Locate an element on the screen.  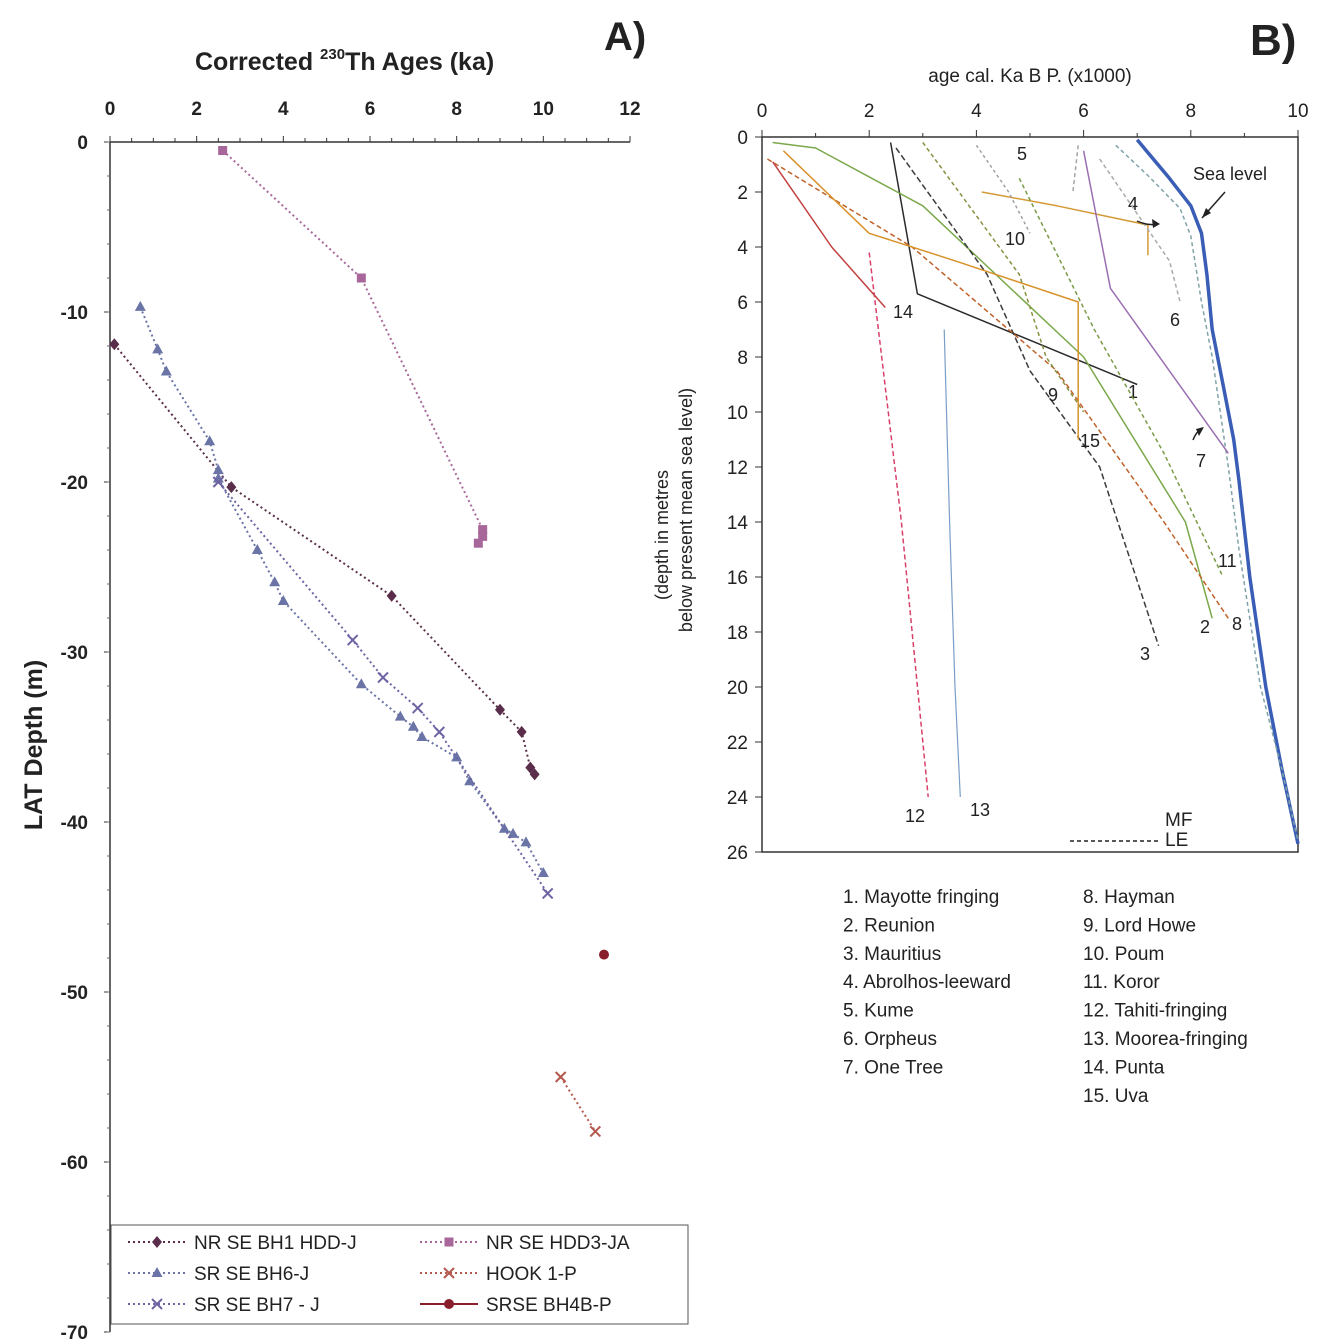
site-list-item: 4. Abrolhos-leeward is located at coordinates (927, 982).